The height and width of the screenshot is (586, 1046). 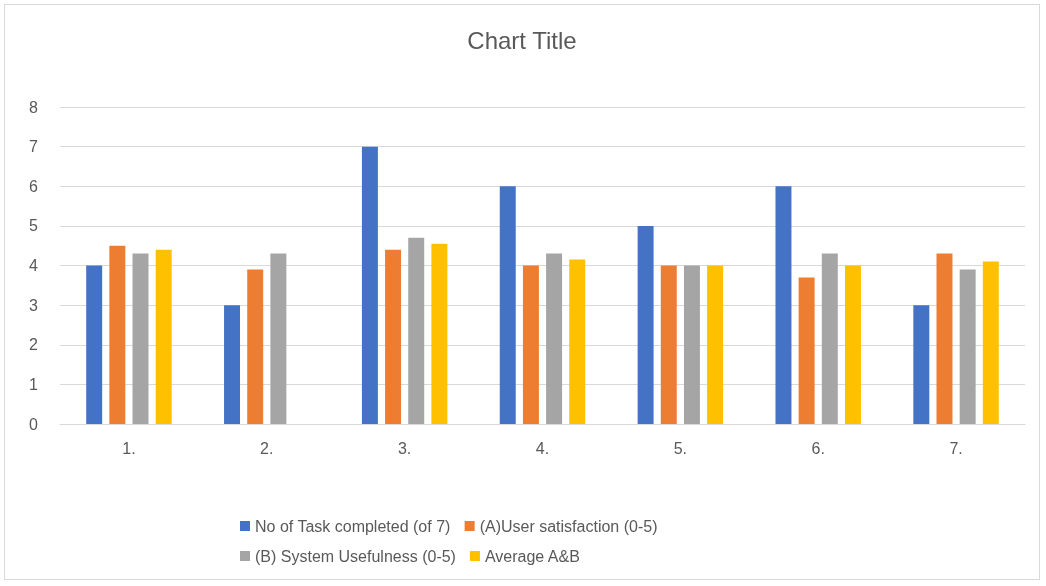 What do you see at coordinates (34, 345) in the screenshot?
I see `y-tick-label: 2` at bounding box center [34, 345].